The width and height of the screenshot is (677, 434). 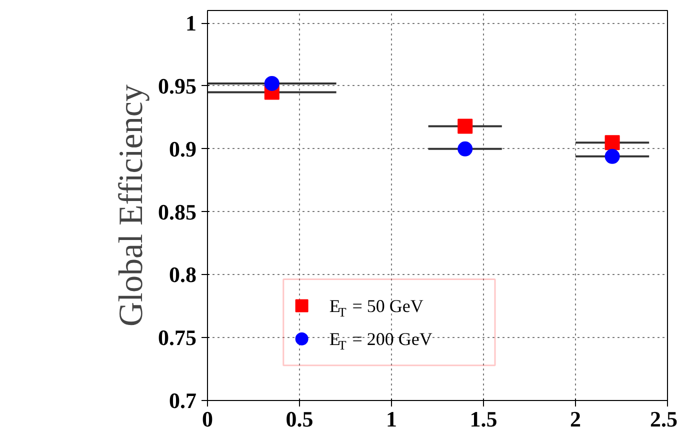 What do you see at coordinates (191, 23) in the screenshot?
I see `y-tick-label: 1` at bounding box center [191, 23].